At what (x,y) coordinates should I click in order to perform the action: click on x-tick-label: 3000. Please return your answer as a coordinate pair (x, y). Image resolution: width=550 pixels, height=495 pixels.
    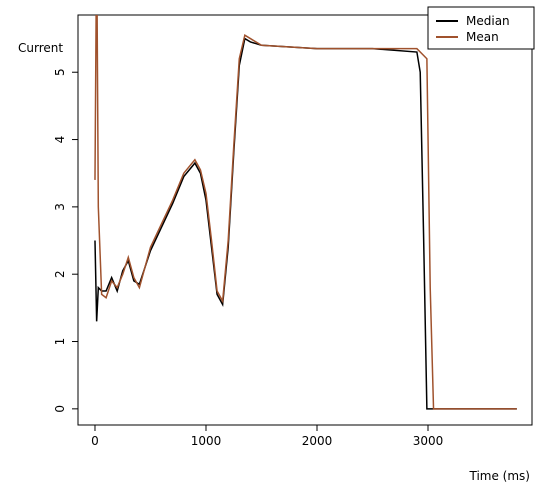
    Looking at the image, I should click on (428, 441).